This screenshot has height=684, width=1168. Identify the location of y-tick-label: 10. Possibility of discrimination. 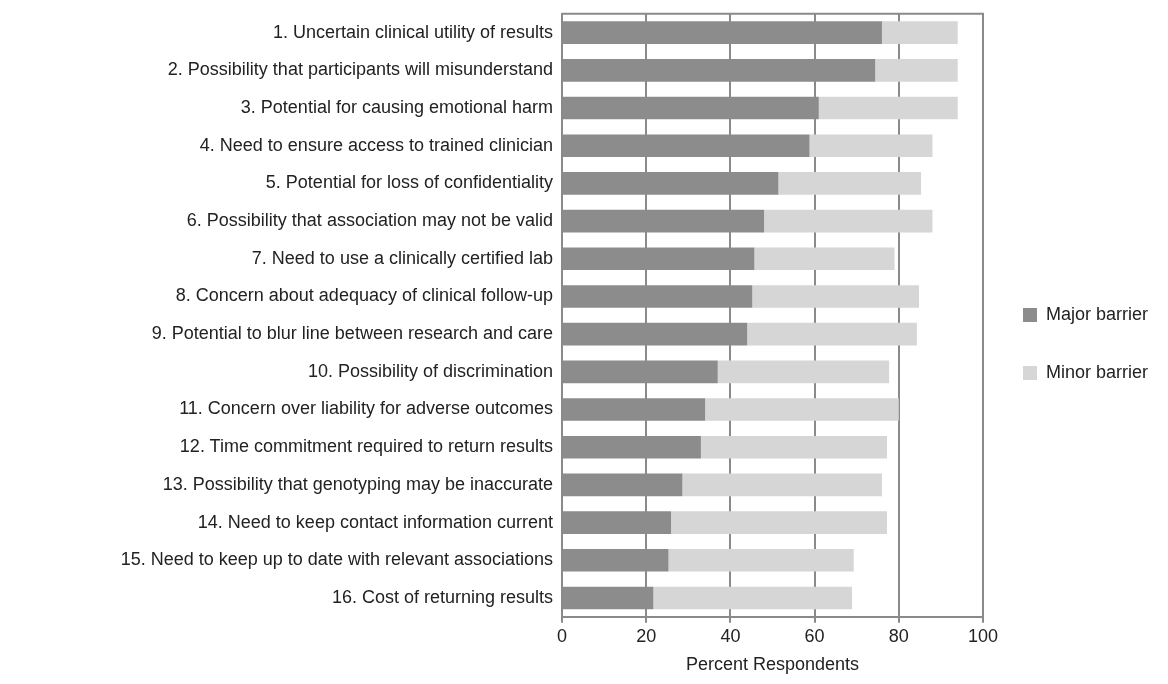
(430, 370).